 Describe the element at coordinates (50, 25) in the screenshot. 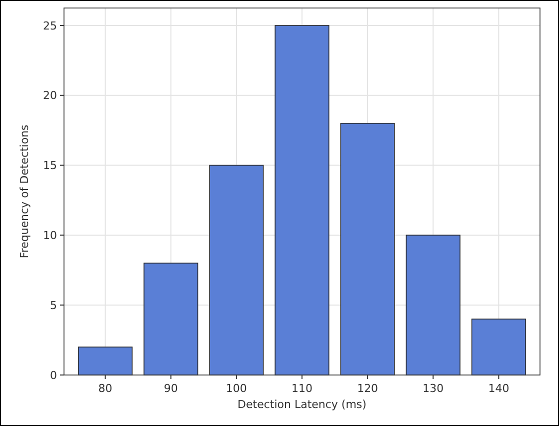

I see `y-tick-label: 25` at that location.